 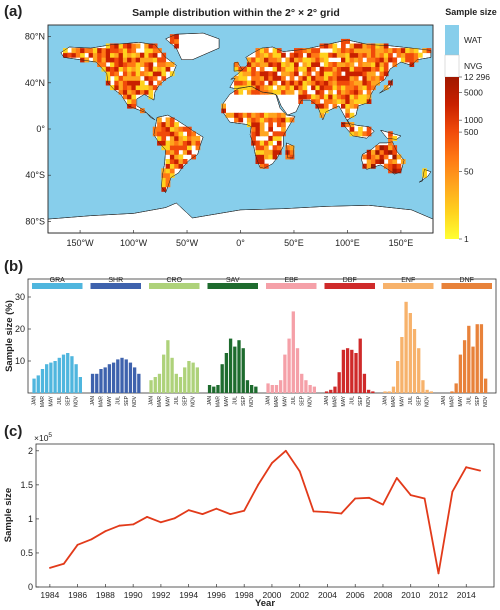 What do you see at coordinates (461, 400) in the screenshot?
I see `month-tick-label: MAY` at bounding box center [461, 400].